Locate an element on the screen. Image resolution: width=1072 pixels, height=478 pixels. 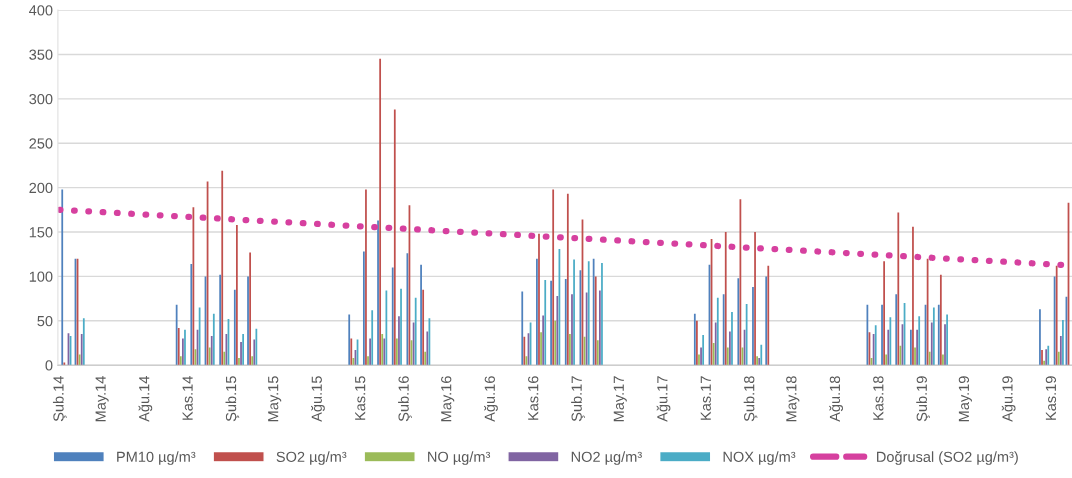
y-tick-label: 0 is located at coordinates (49, 365).